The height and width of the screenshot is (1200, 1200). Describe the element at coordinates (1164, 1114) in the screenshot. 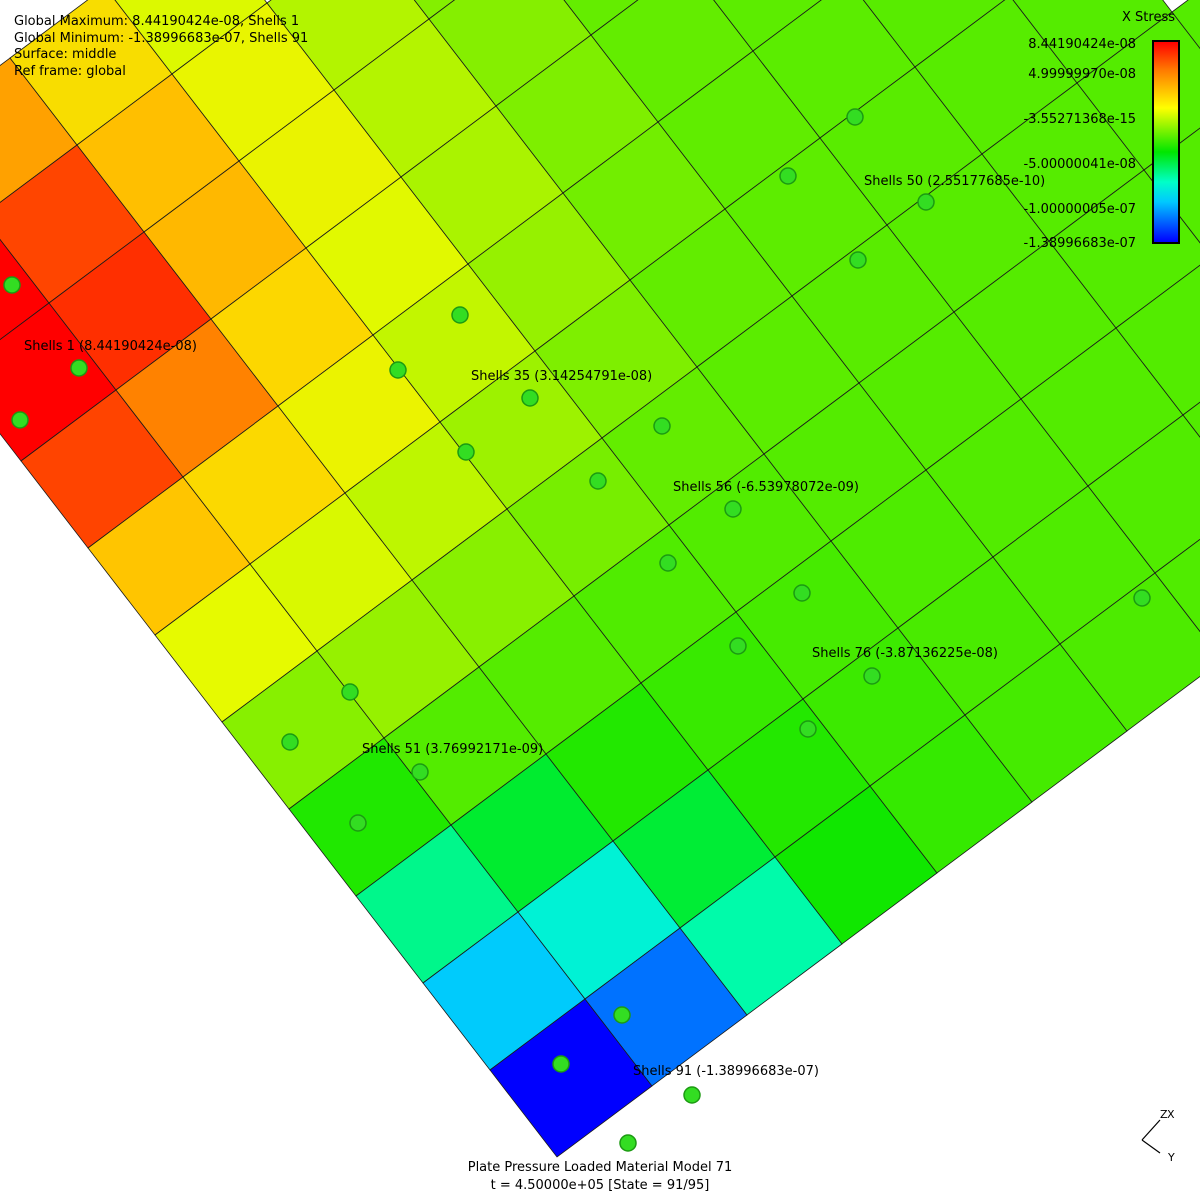

I see `axis-z-label: Z` at that location.